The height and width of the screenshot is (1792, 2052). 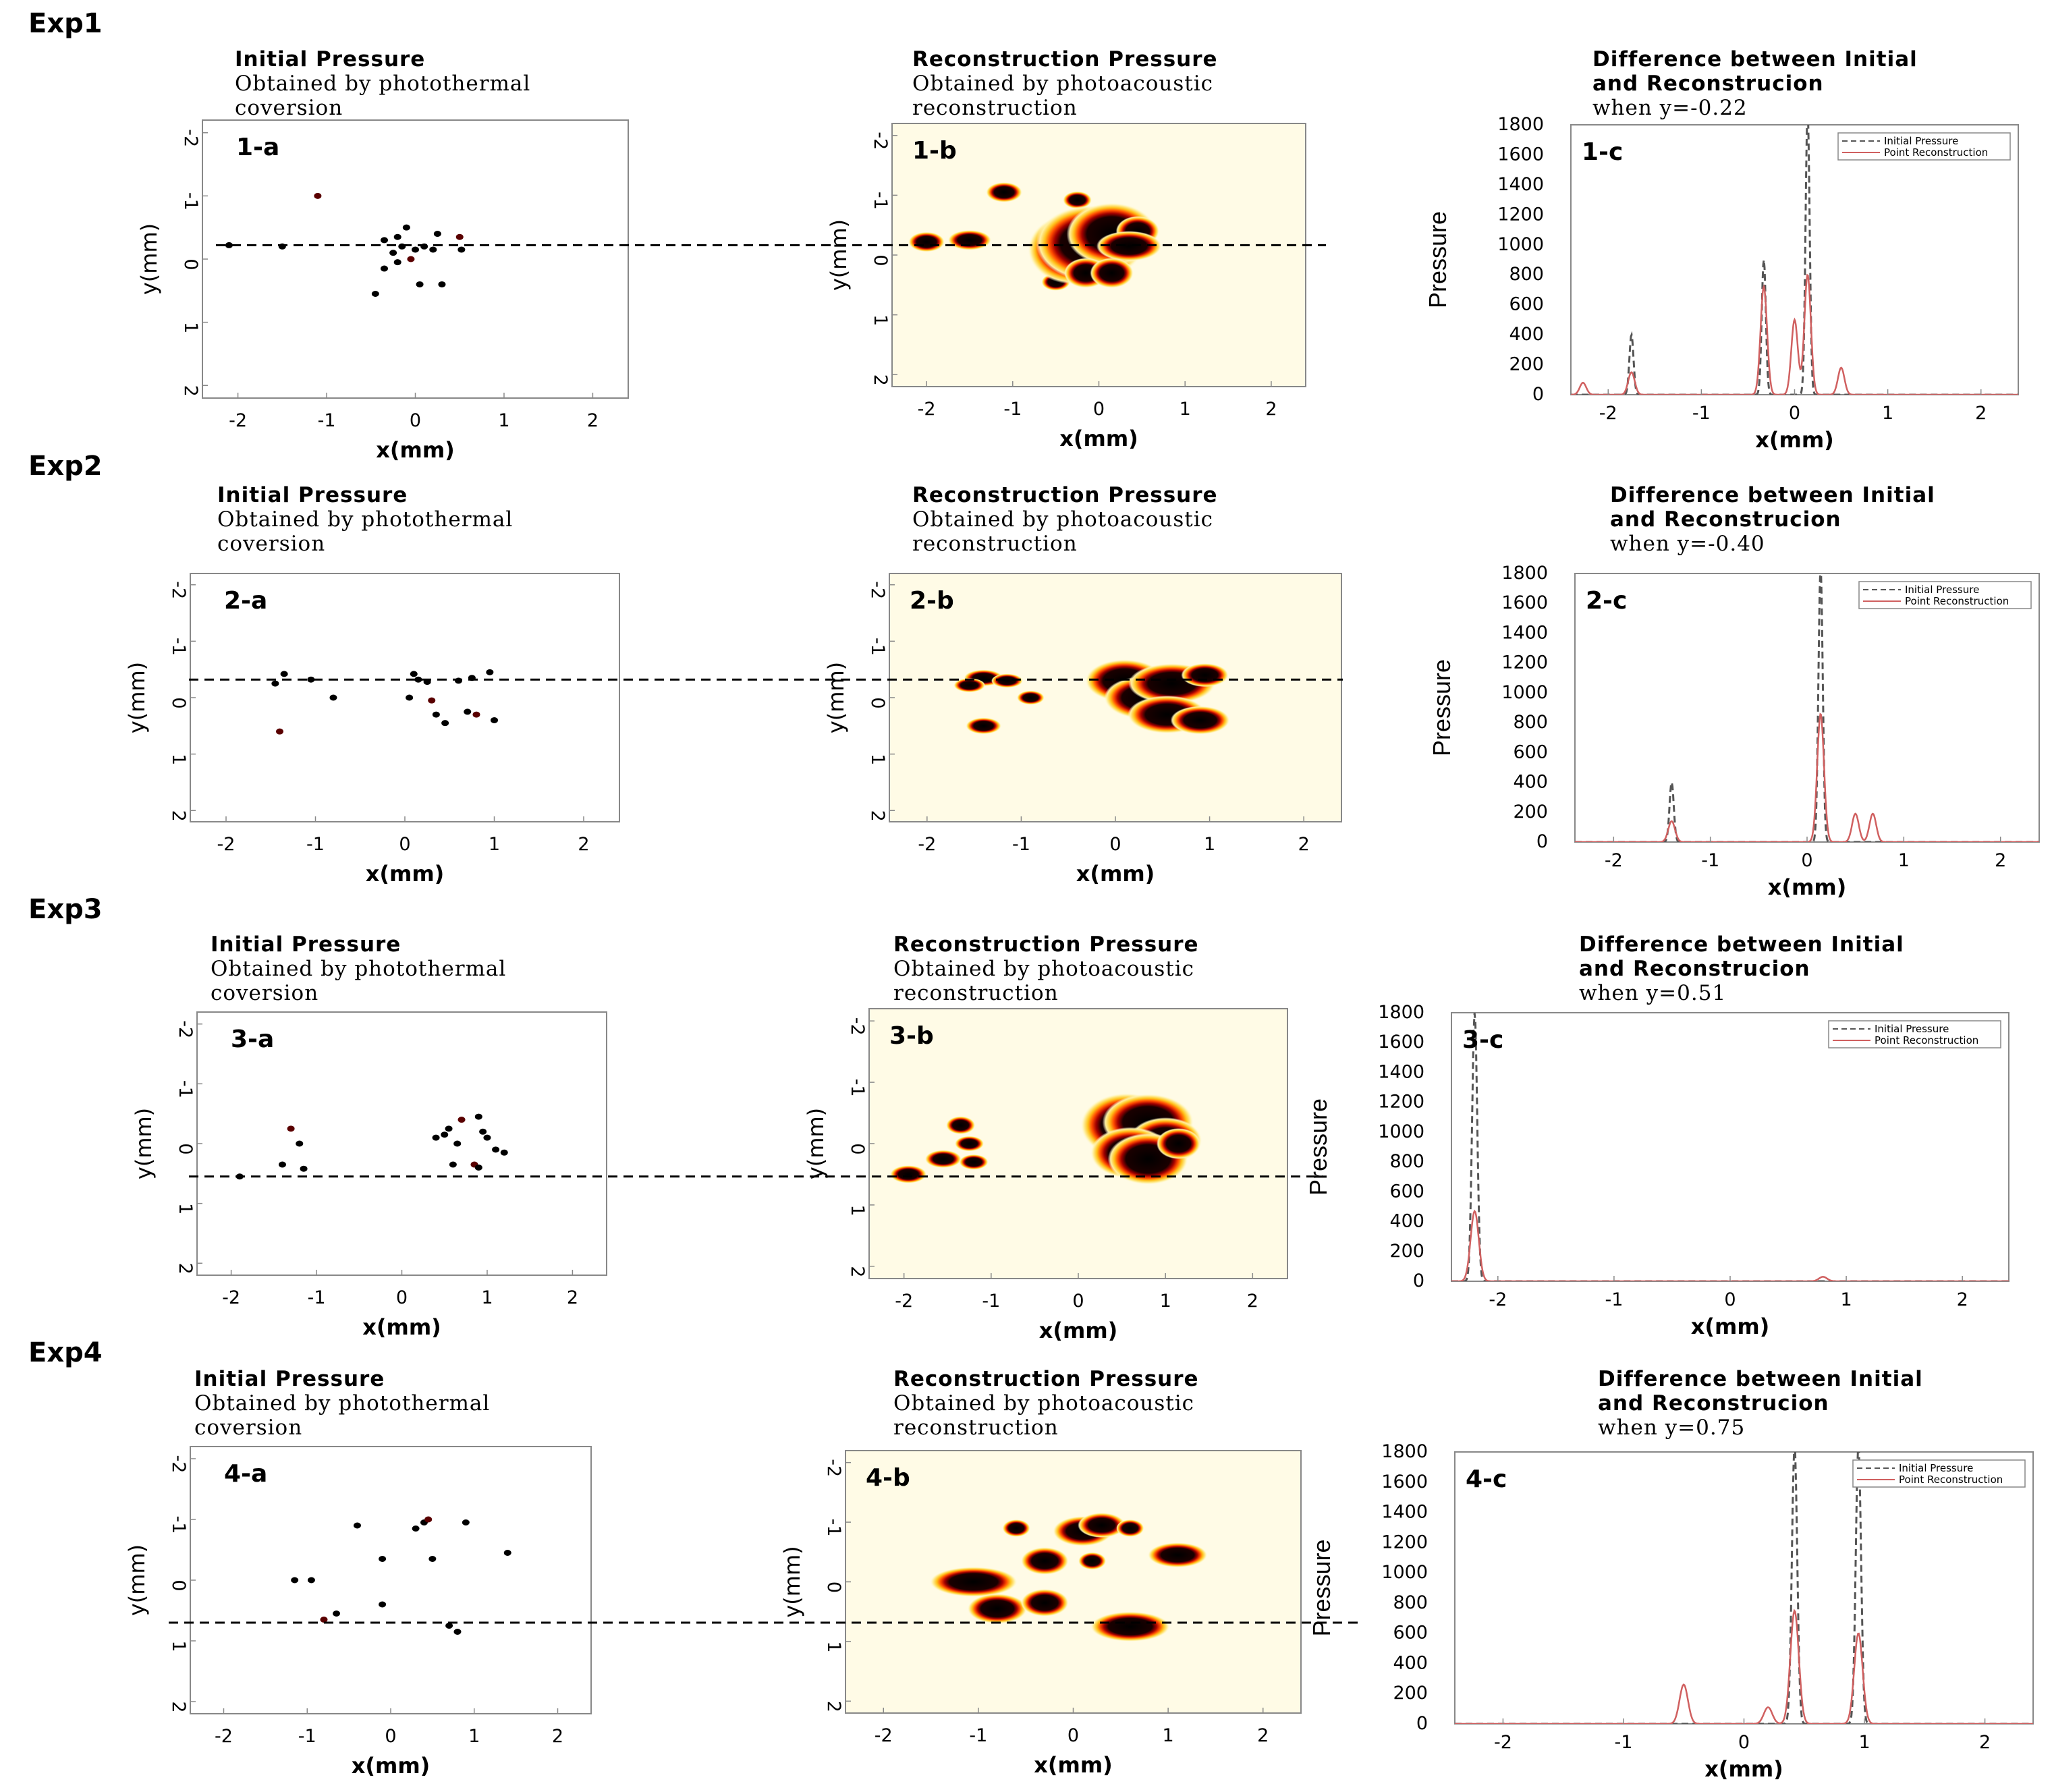 I want to click on panel-a-xtick-label: 0, so click(x=402, y=1297).